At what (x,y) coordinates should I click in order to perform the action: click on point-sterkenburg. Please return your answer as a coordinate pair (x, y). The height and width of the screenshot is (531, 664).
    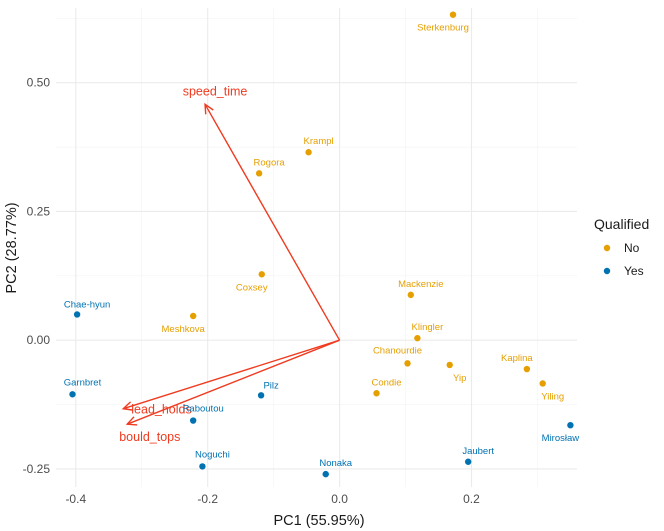
    Looking at the image, I should click on (453, 14).